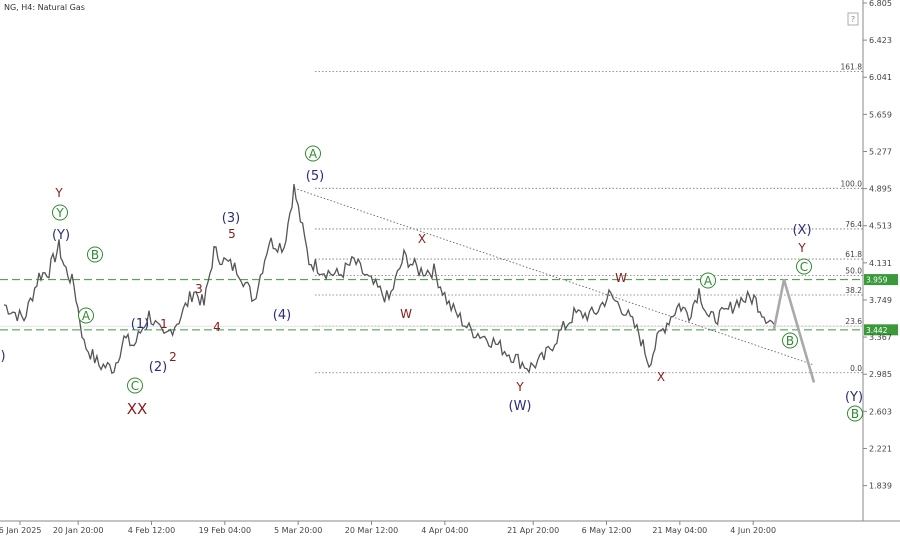 The height and width of the screenshot is (538, 900). What do you see at coordinates (225, 530) in the screenshot?
I see `x-tick-label: 19 Feb 04:00` at bounding box center [225, 530].